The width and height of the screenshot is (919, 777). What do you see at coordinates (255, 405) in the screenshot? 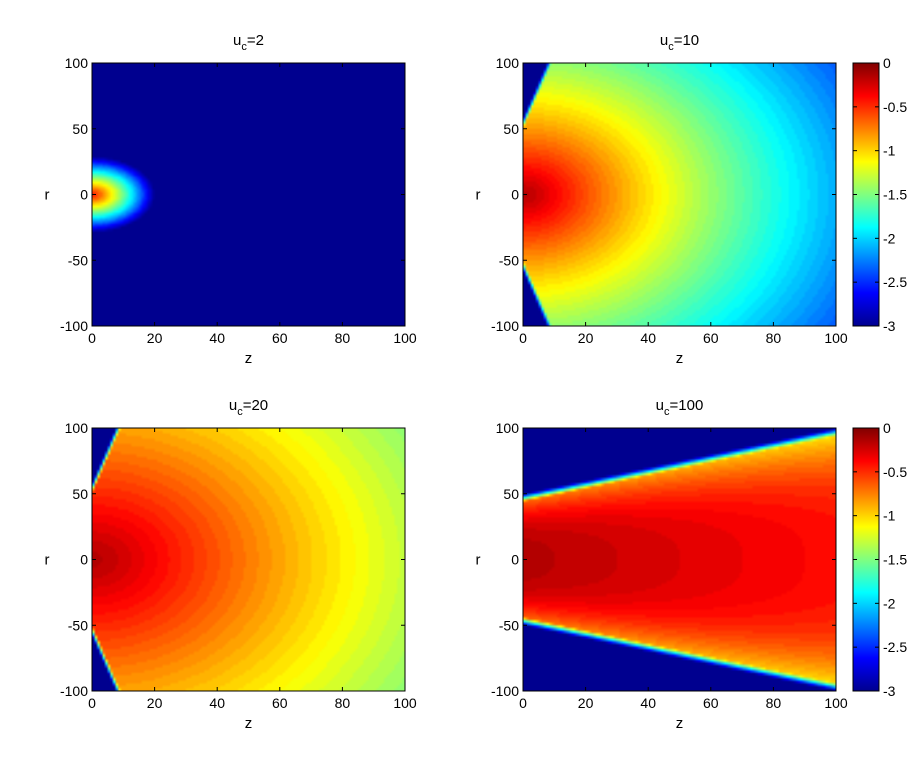
I see `title-suffix: =20` at bounding box center [255, 405].